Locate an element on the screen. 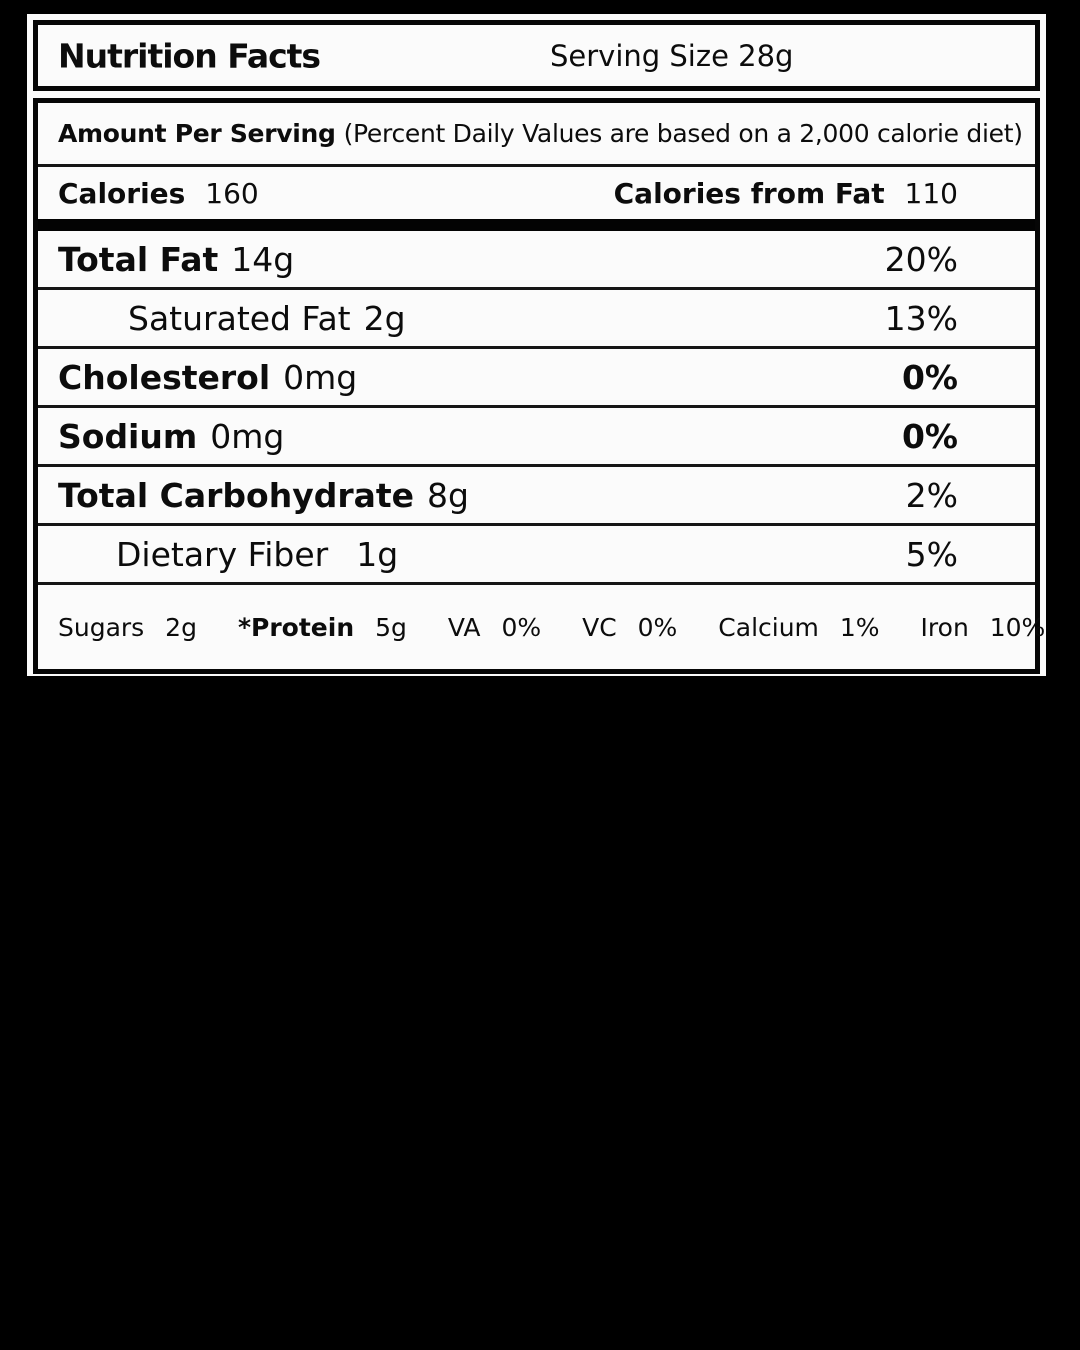 The height and width of the screenshot is (1350, 1080). calories-label: Calories is located at coordinates (122, 193).